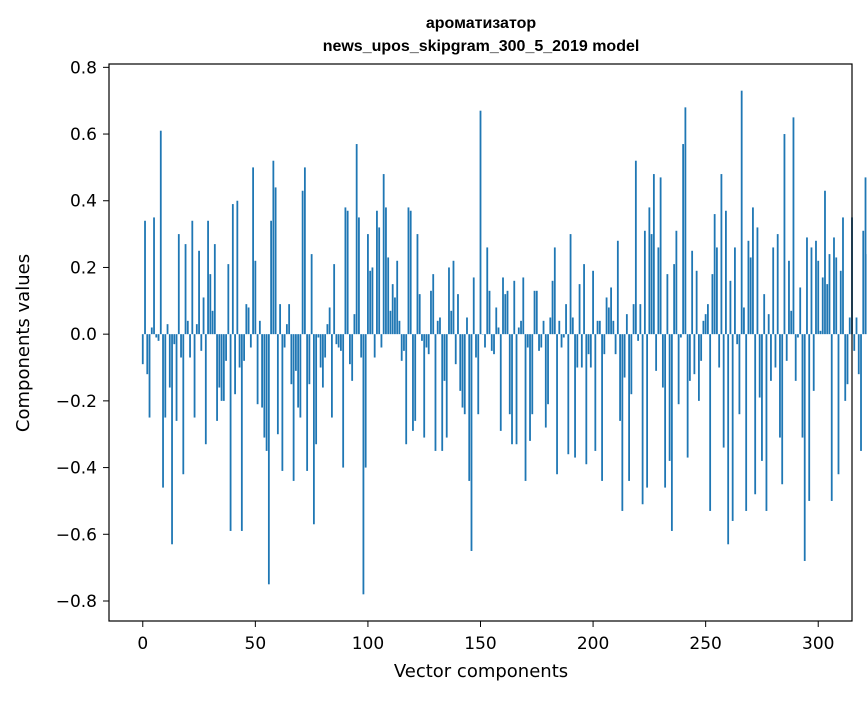 This screenshot has height=701, width=867. Describe the element at coordinates (705, 644) in the screenshot. I see `x-tick-label: 250` at that location.